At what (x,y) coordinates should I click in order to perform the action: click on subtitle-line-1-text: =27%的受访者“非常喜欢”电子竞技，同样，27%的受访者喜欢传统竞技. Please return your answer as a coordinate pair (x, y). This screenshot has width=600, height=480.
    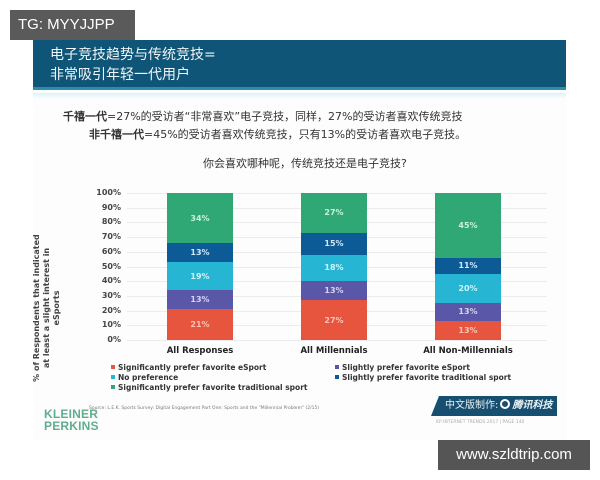
    Looking at the image, I should click on (285, 116).